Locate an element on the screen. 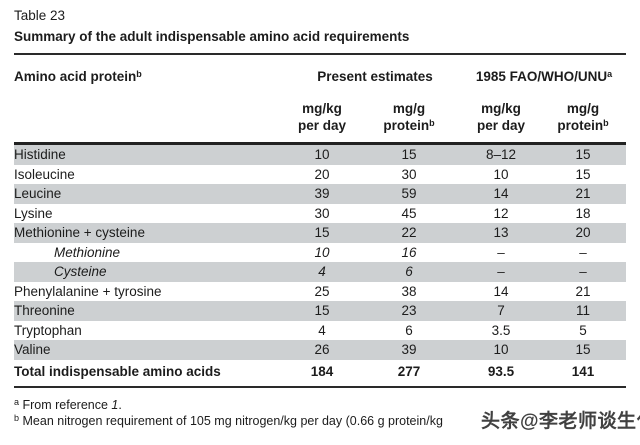 The image size is (640, 445). present-estimates-group-header: Present estimates is located at coordinates (375, 76).